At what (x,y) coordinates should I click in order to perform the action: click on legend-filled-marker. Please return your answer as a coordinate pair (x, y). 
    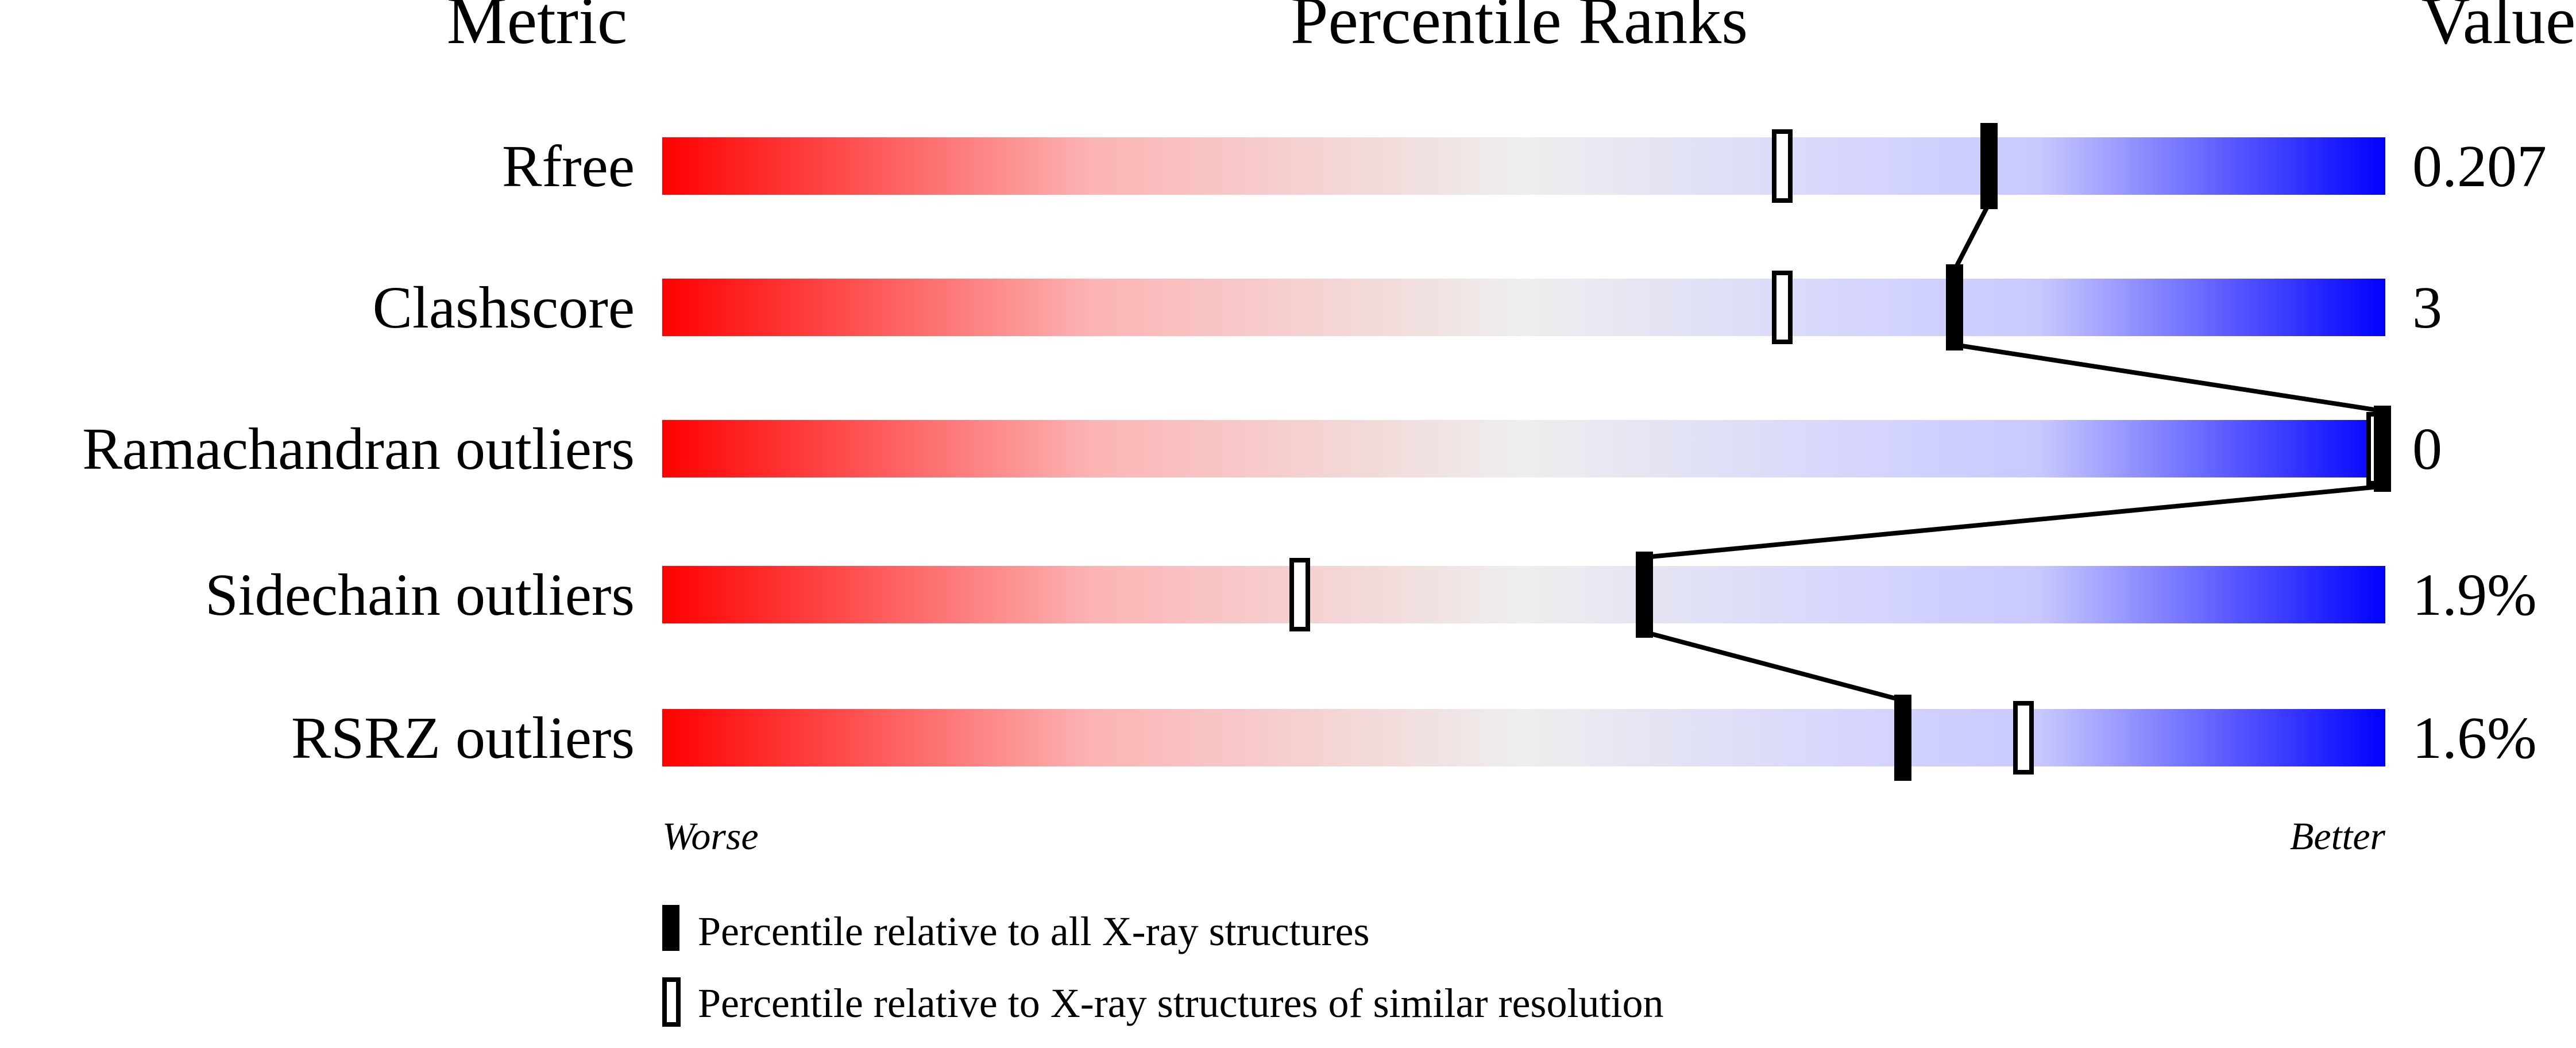
    Looking at the image, I should click on (670, 928).